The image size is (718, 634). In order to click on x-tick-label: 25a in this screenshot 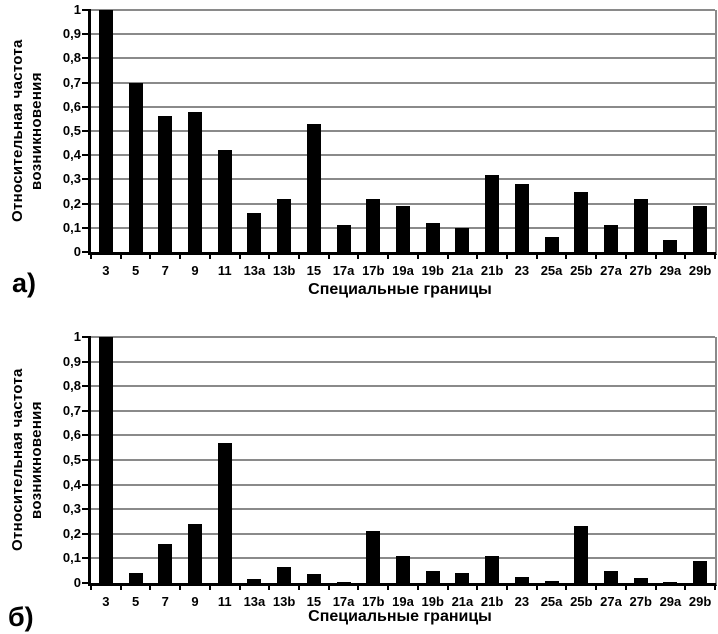, I will do `click(551, 270)`.